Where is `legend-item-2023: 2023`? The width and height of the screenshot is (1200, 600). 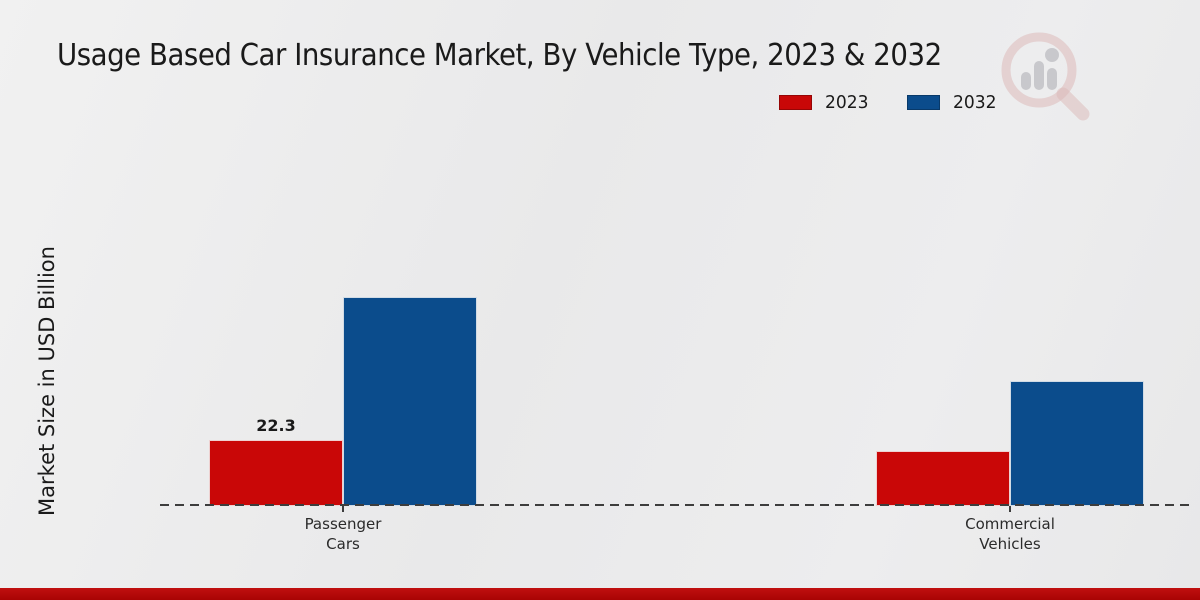 legend-item-2023: 2023 is located at coordinates (825, 102).